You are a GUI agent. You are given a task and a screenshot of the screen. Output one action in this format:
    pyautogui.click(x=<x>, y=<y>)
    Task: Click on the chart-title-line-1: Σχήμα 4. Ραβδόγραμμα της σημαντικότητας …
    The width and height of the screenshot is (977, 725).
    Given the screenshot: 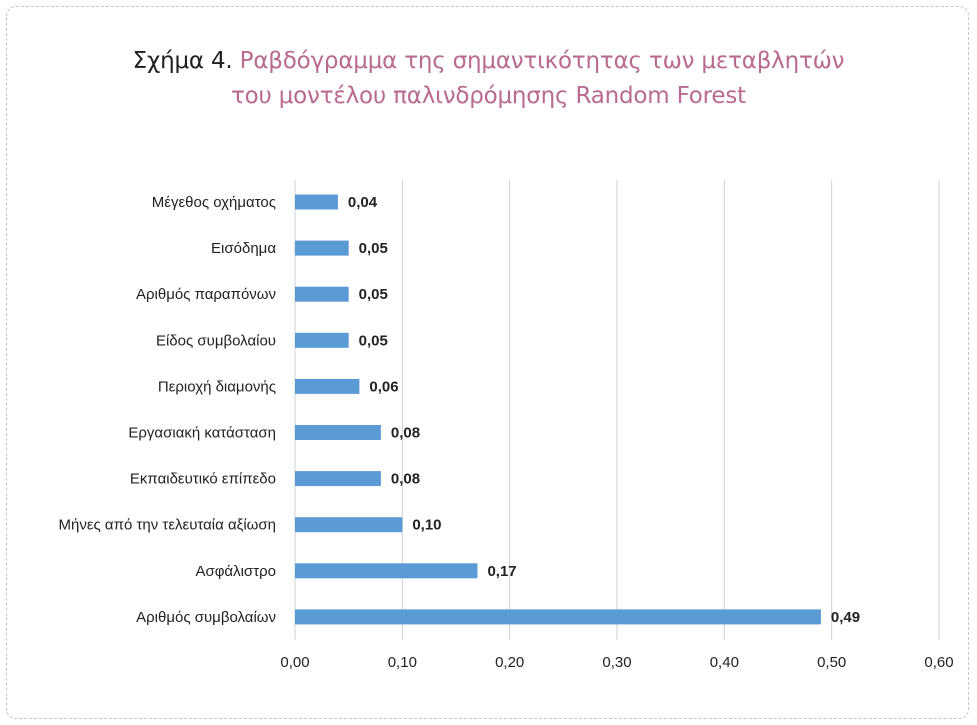 What is the action you would take?
    pyautogui.click(x=488, y=61)
    